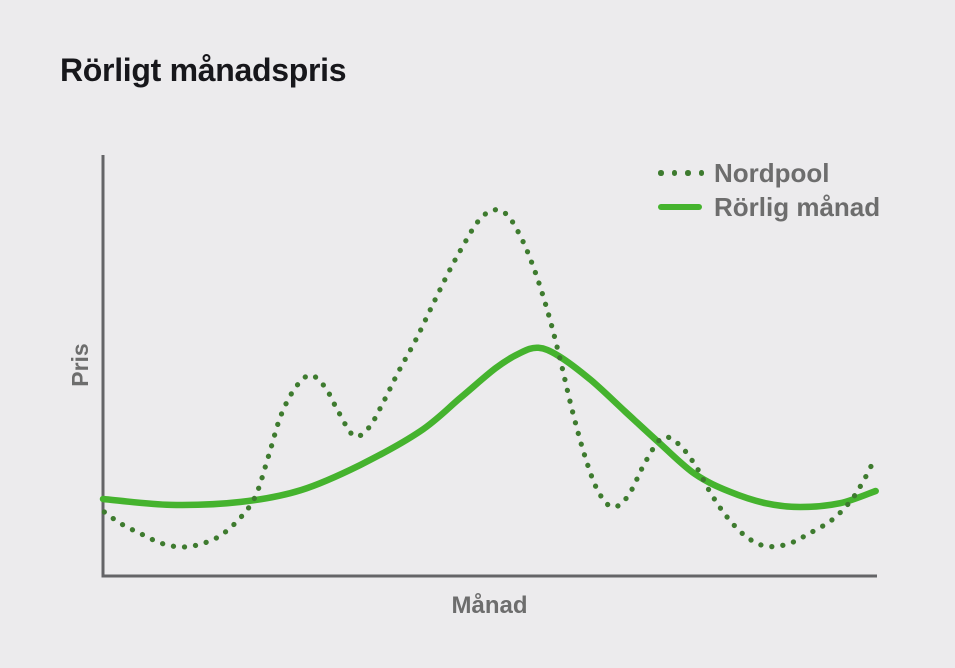  I want to click on legend: Nordpool Rörlig månad, so click(769, 190).